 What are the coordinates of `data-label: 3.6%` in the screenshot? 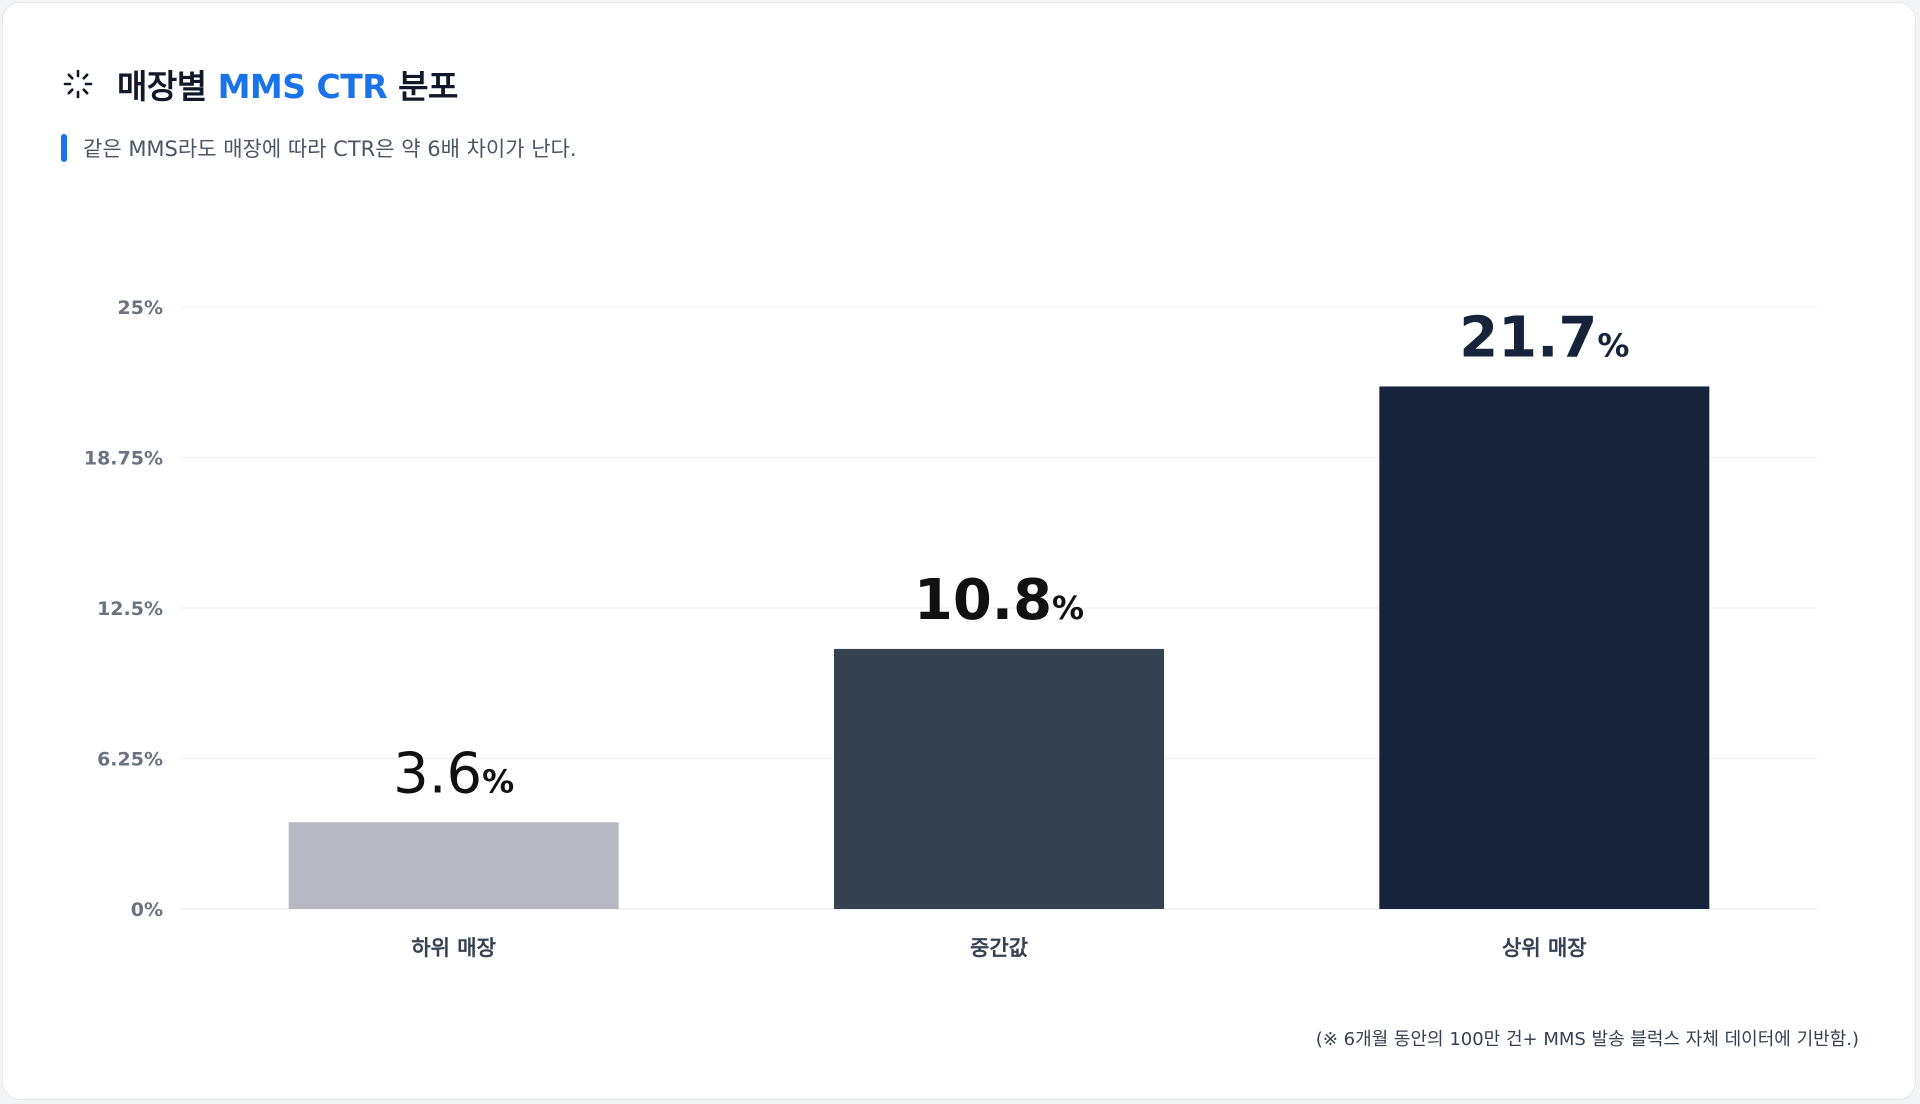 It's located at (453, 773).